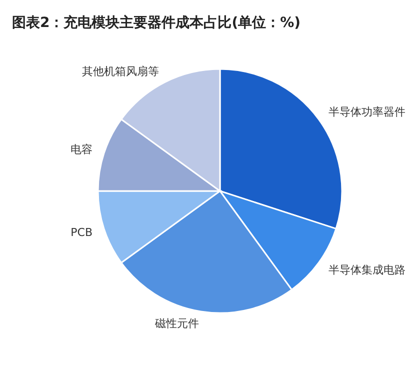 Image resolution: width=413 pixels, height=385 pixels. Describe the element at coordinates (156, 23) in the screenshot. I see `chart-title: 图表2：充电模块主要器件成本占比(单位：%)` at that location.